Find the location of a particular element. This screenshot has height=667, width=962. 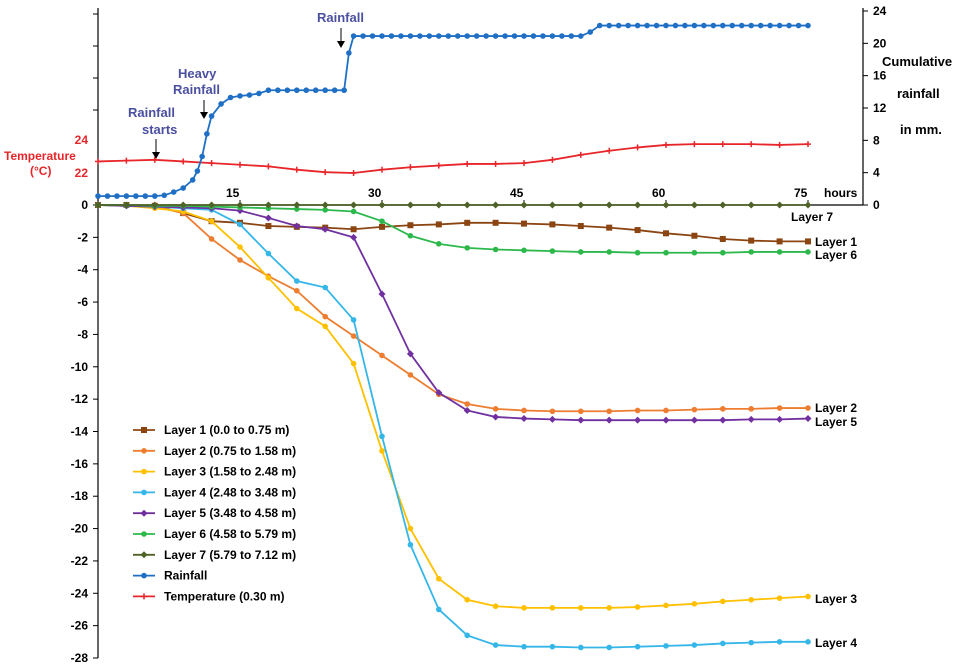

right-axis-label: Cumulative is located at coordinates (917, 61).